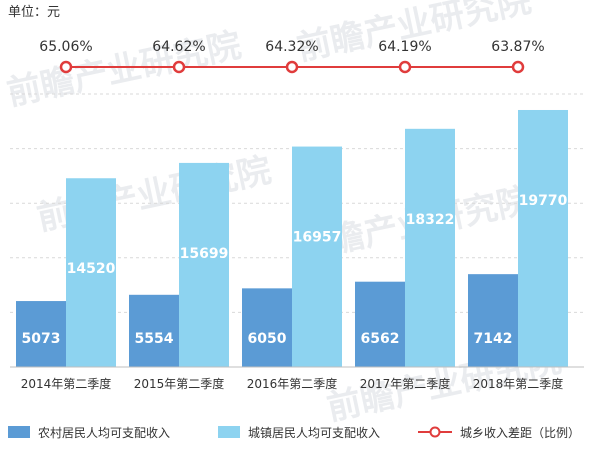 Image resolution: width=594 pixels, height=450 pixels. I want to click on watermark-text: 前瞻产业研究院, so click(414, 34).